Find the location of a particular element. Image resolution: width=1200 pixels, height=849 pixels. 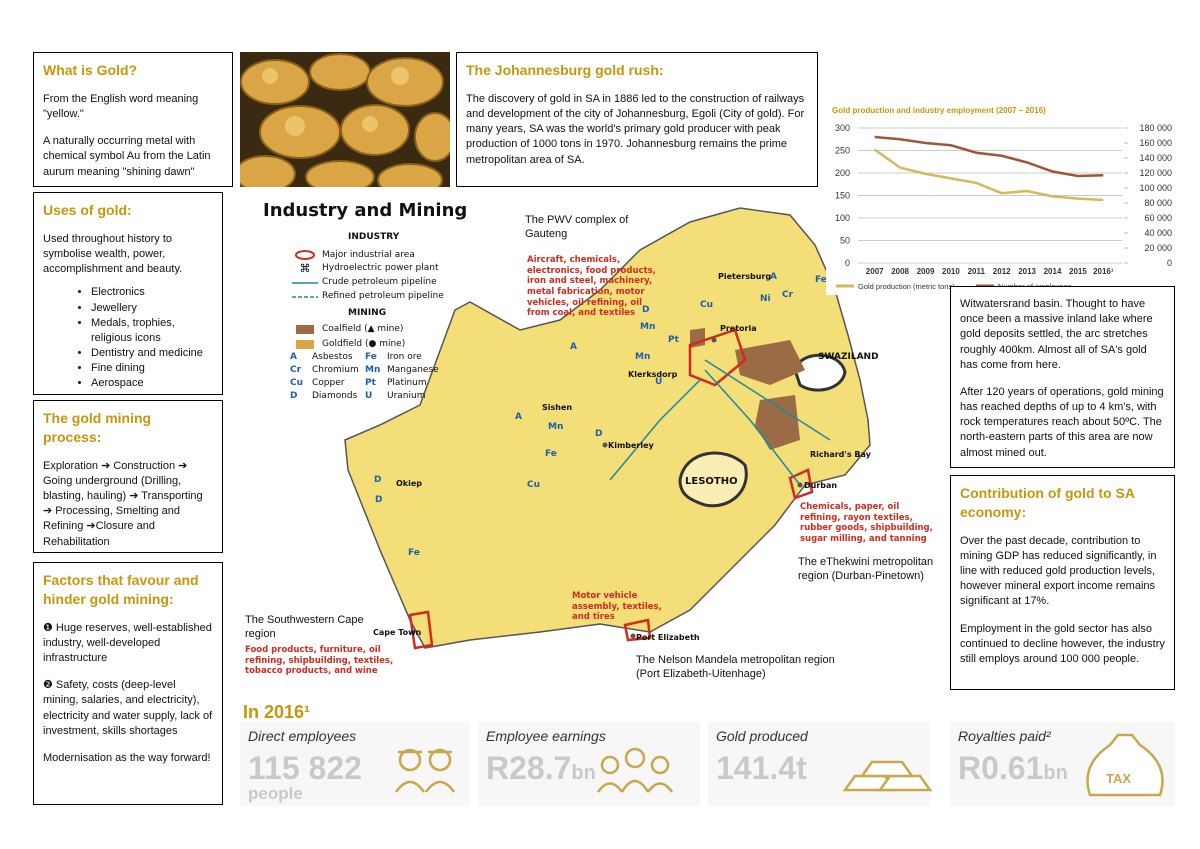

place: Pietersburg is located at coordinates (745, 276).